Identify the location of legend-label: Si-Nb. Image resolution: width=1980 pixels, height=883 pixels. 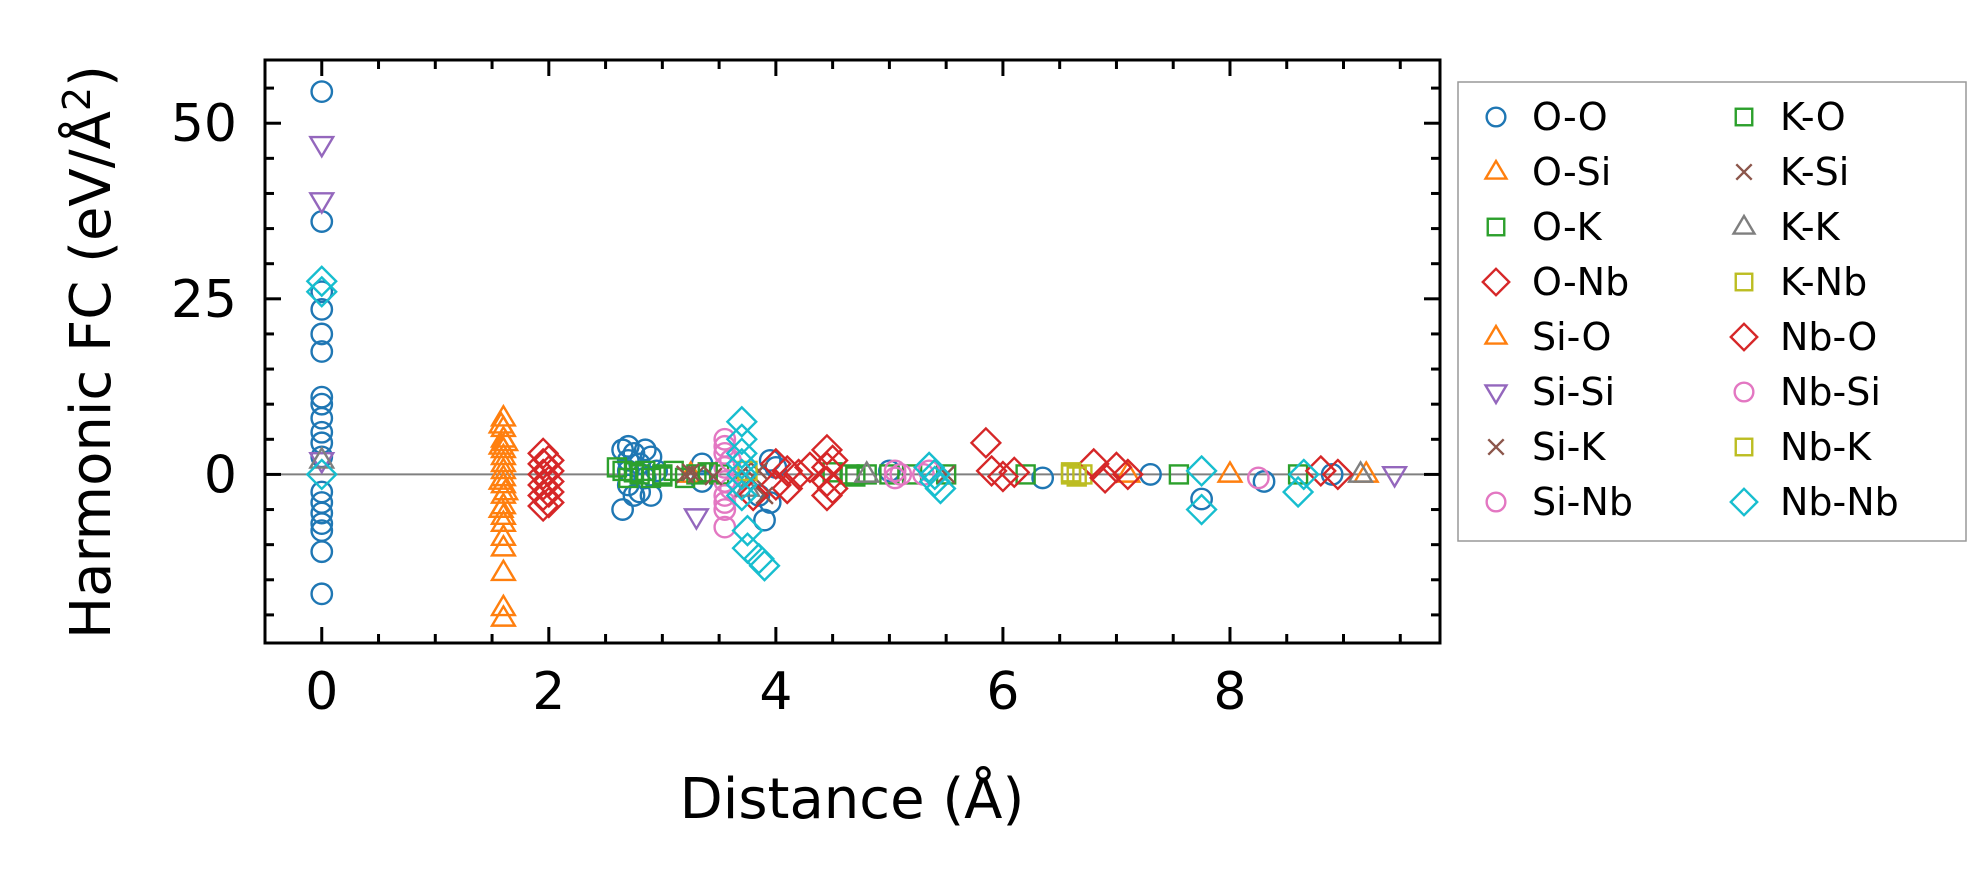
(1582, 502).